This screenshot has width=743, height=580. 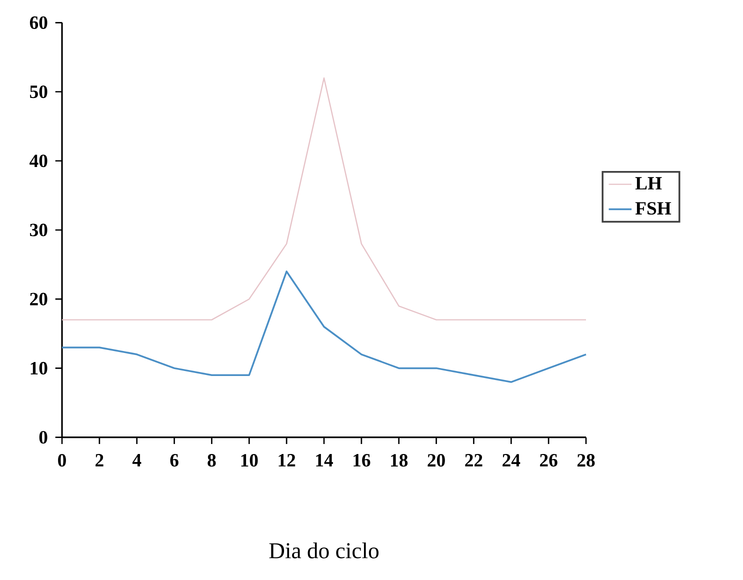 I want to click on x-axis-title: Dia do ciclo, so click(x=324, y=550).